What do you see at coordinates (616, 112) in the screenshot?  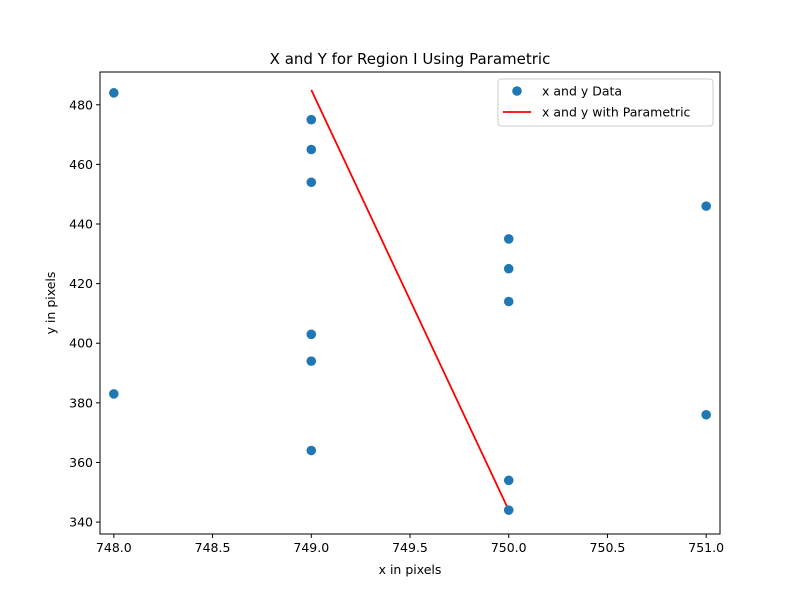 I see `legend-entry-label: x and y with Parametric` at bounding box center [616, 112].